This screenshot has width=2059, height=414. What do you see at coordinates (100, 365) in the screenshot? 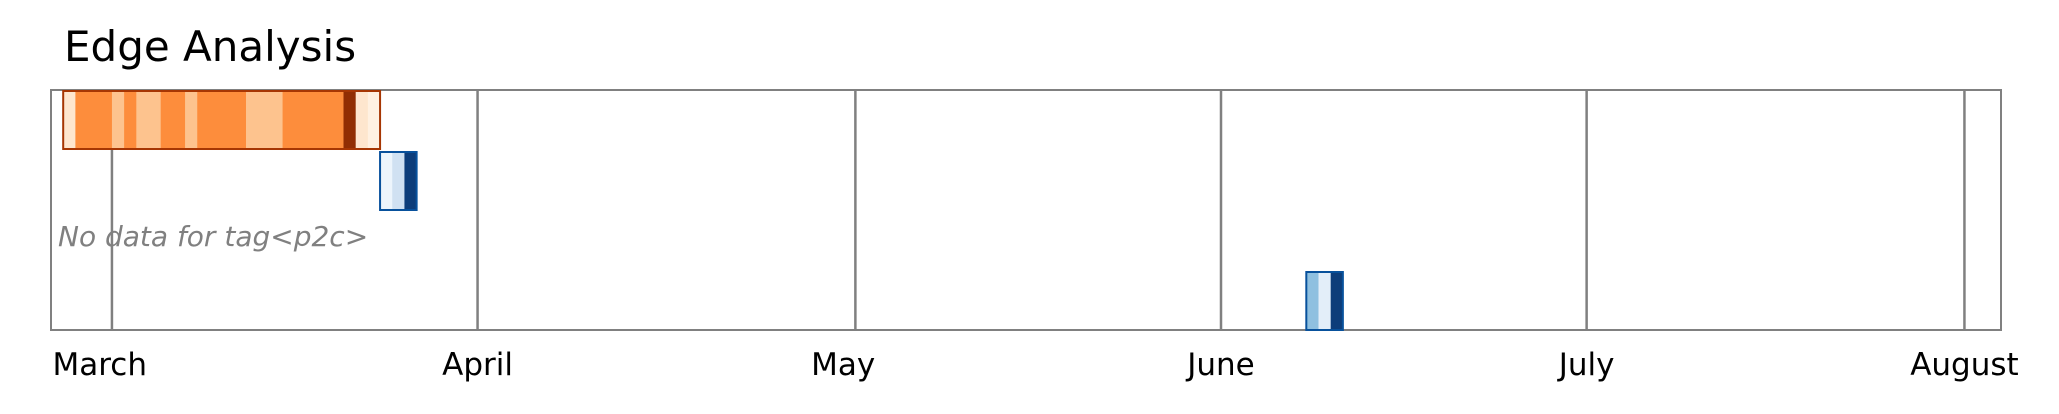
I see `x-tick-label: March` at bounding box center [100, 365].